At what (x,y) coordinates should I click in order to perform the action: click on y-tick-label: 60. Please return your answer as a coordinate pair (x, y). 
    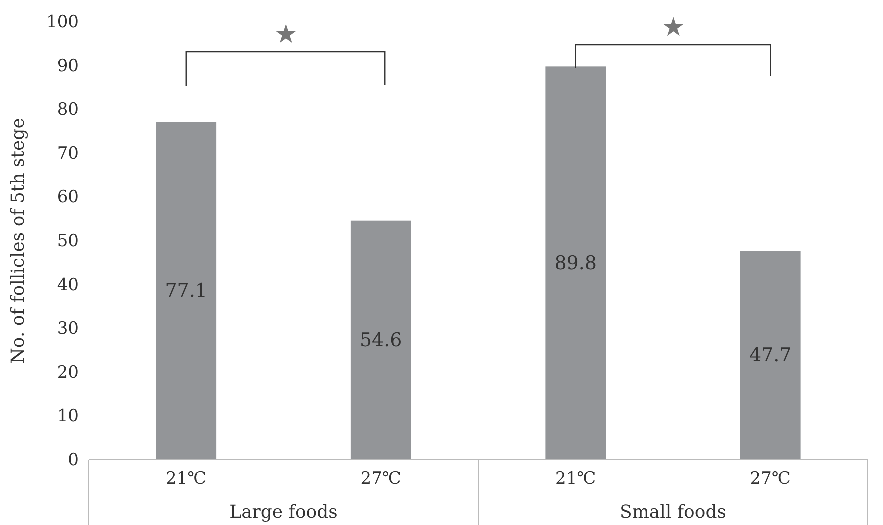
    Looking at the image, I should click on (68, 198).